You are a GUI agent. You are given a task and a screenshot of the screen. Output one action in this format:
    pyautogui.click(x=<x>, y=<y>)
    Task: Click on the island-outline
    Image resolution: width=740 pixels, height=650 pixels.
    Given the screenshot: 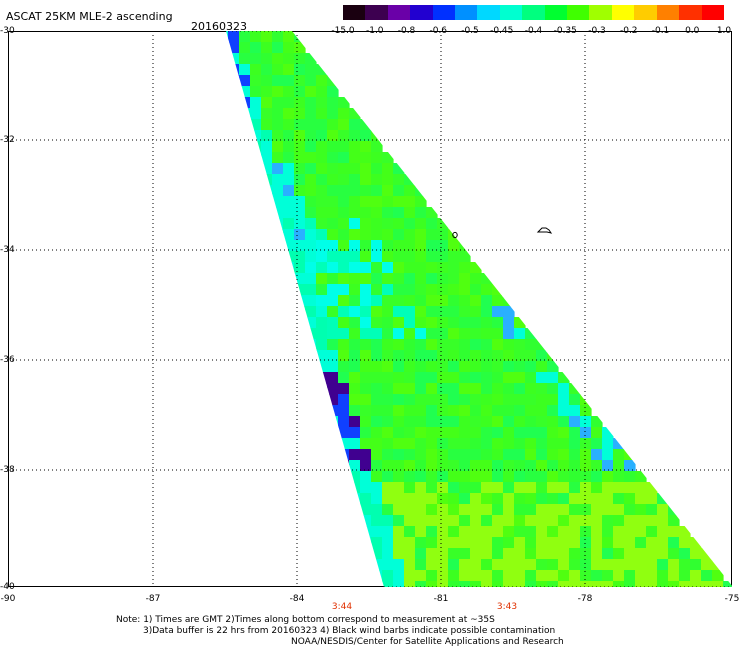 What is the action you would take?
    pyautogui.click(x=544, y=230)
    